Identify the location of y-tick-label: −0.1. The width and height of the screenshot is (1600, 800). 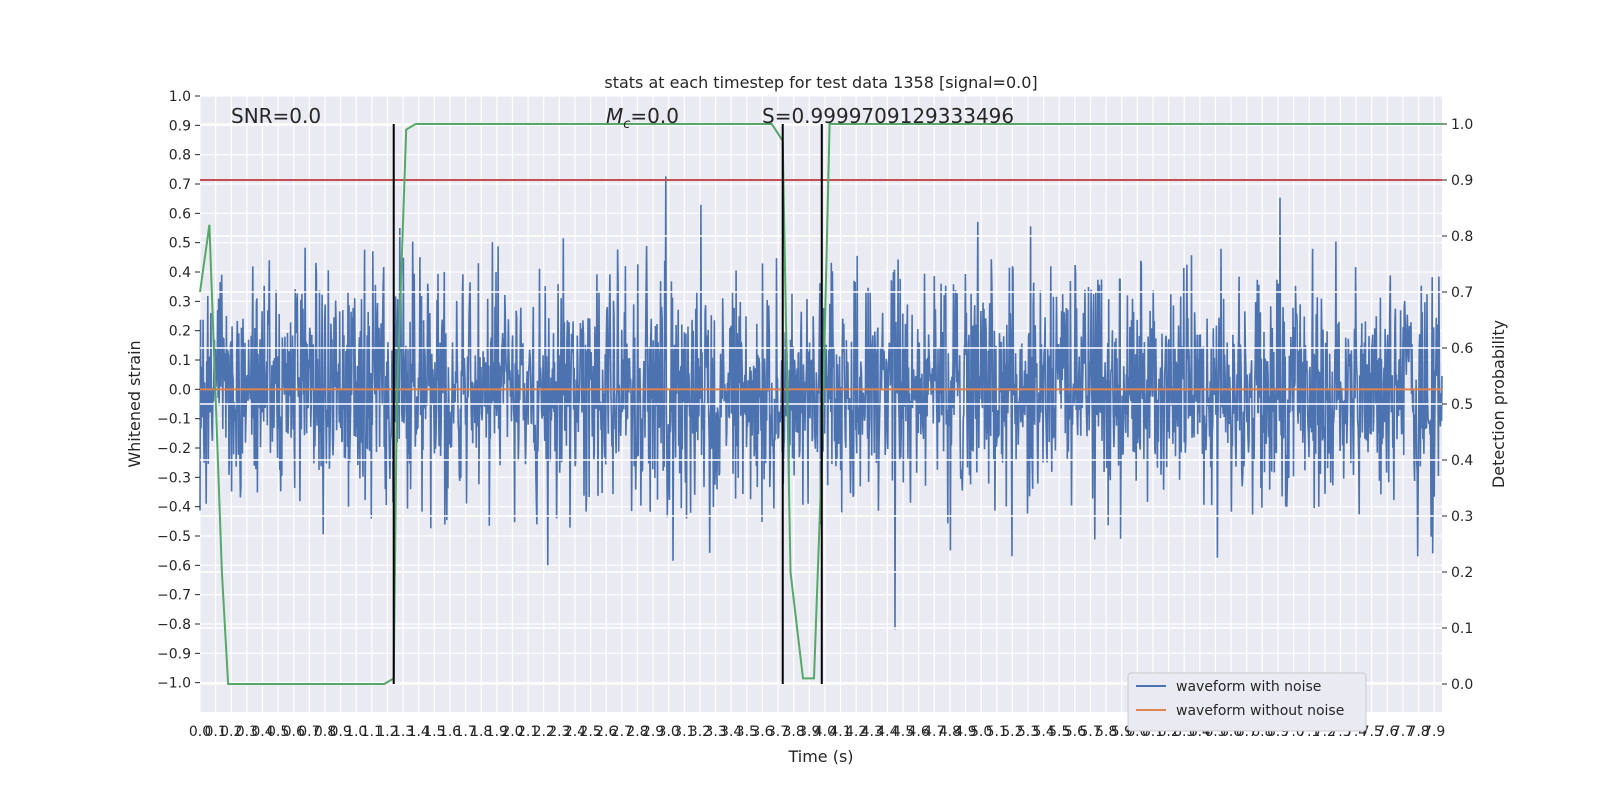
(174, 420).